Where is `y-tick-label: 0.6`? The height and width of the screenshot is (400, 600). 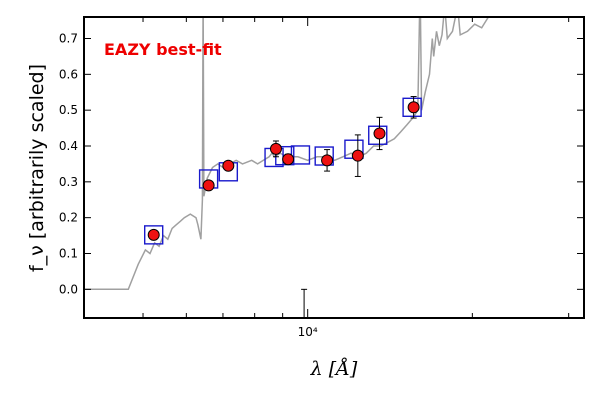
y-tick-label: 0.6 is located at coordinates (68, 74).